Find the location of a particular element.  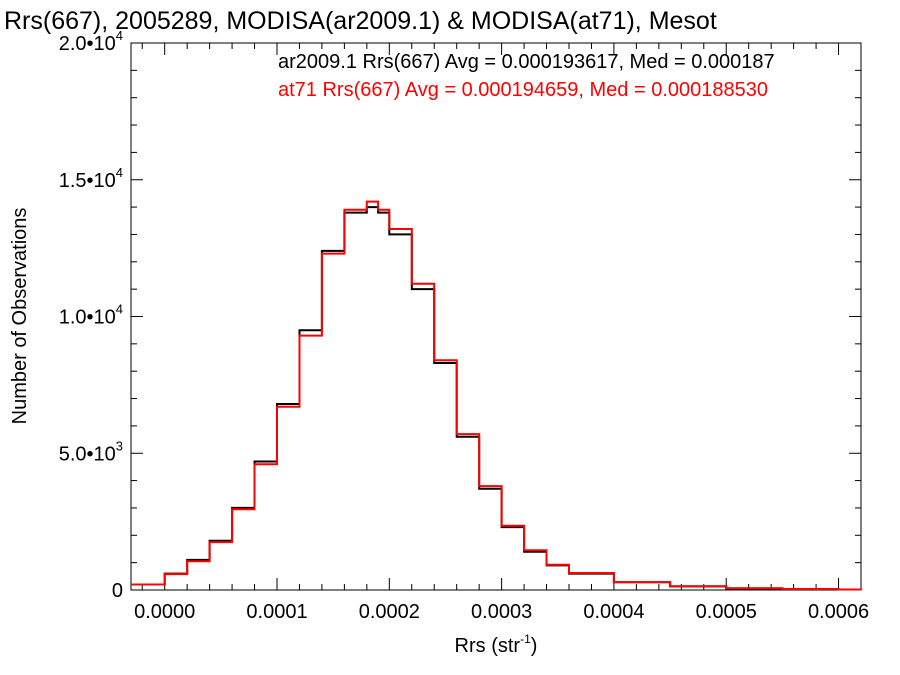

y-tick-label-1: 5.0•103 is located at coordinates (91, 451).